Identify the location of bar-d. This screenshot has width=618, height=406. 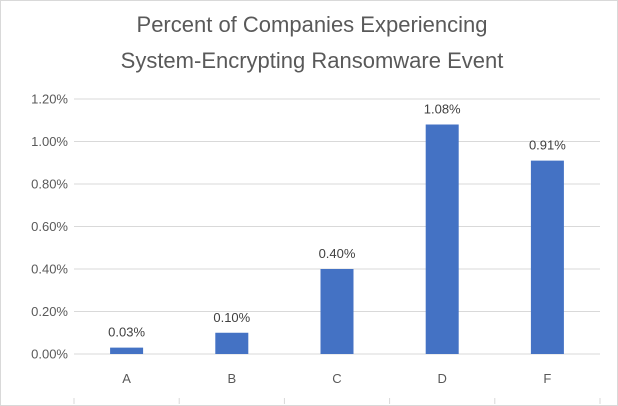
(442, 239).